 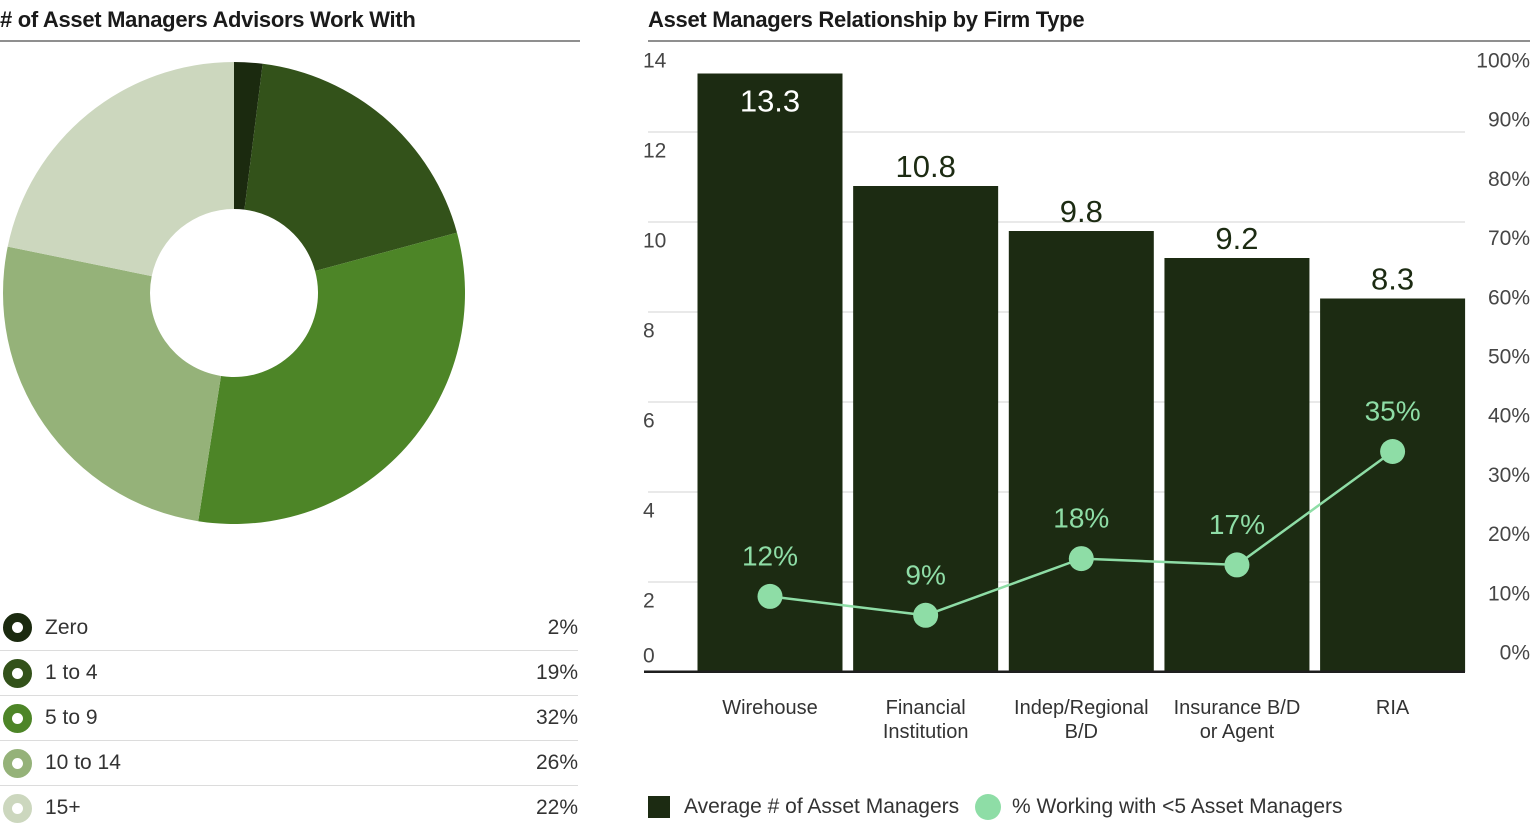 What do you see at coordinates (866, 19) in the screenshot?
I see `combo-chart-title: Asset Managers Relationship by Firm Type` at bounding box center [866, 19].